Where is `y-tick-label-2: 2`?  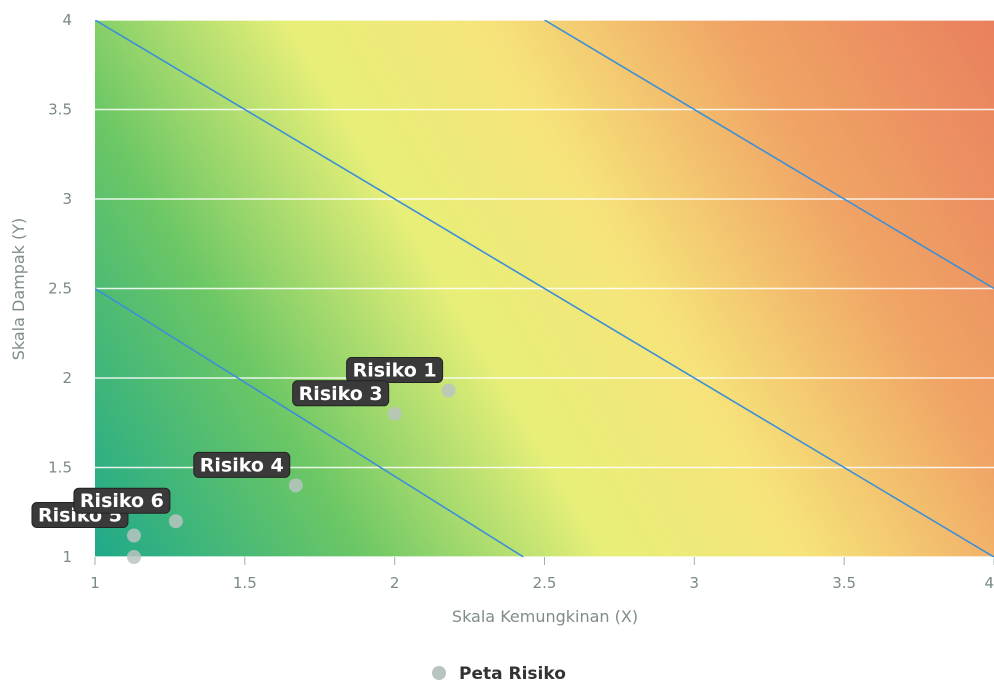
y-tick-label-2: 2 is located at coordinates (67, 378).